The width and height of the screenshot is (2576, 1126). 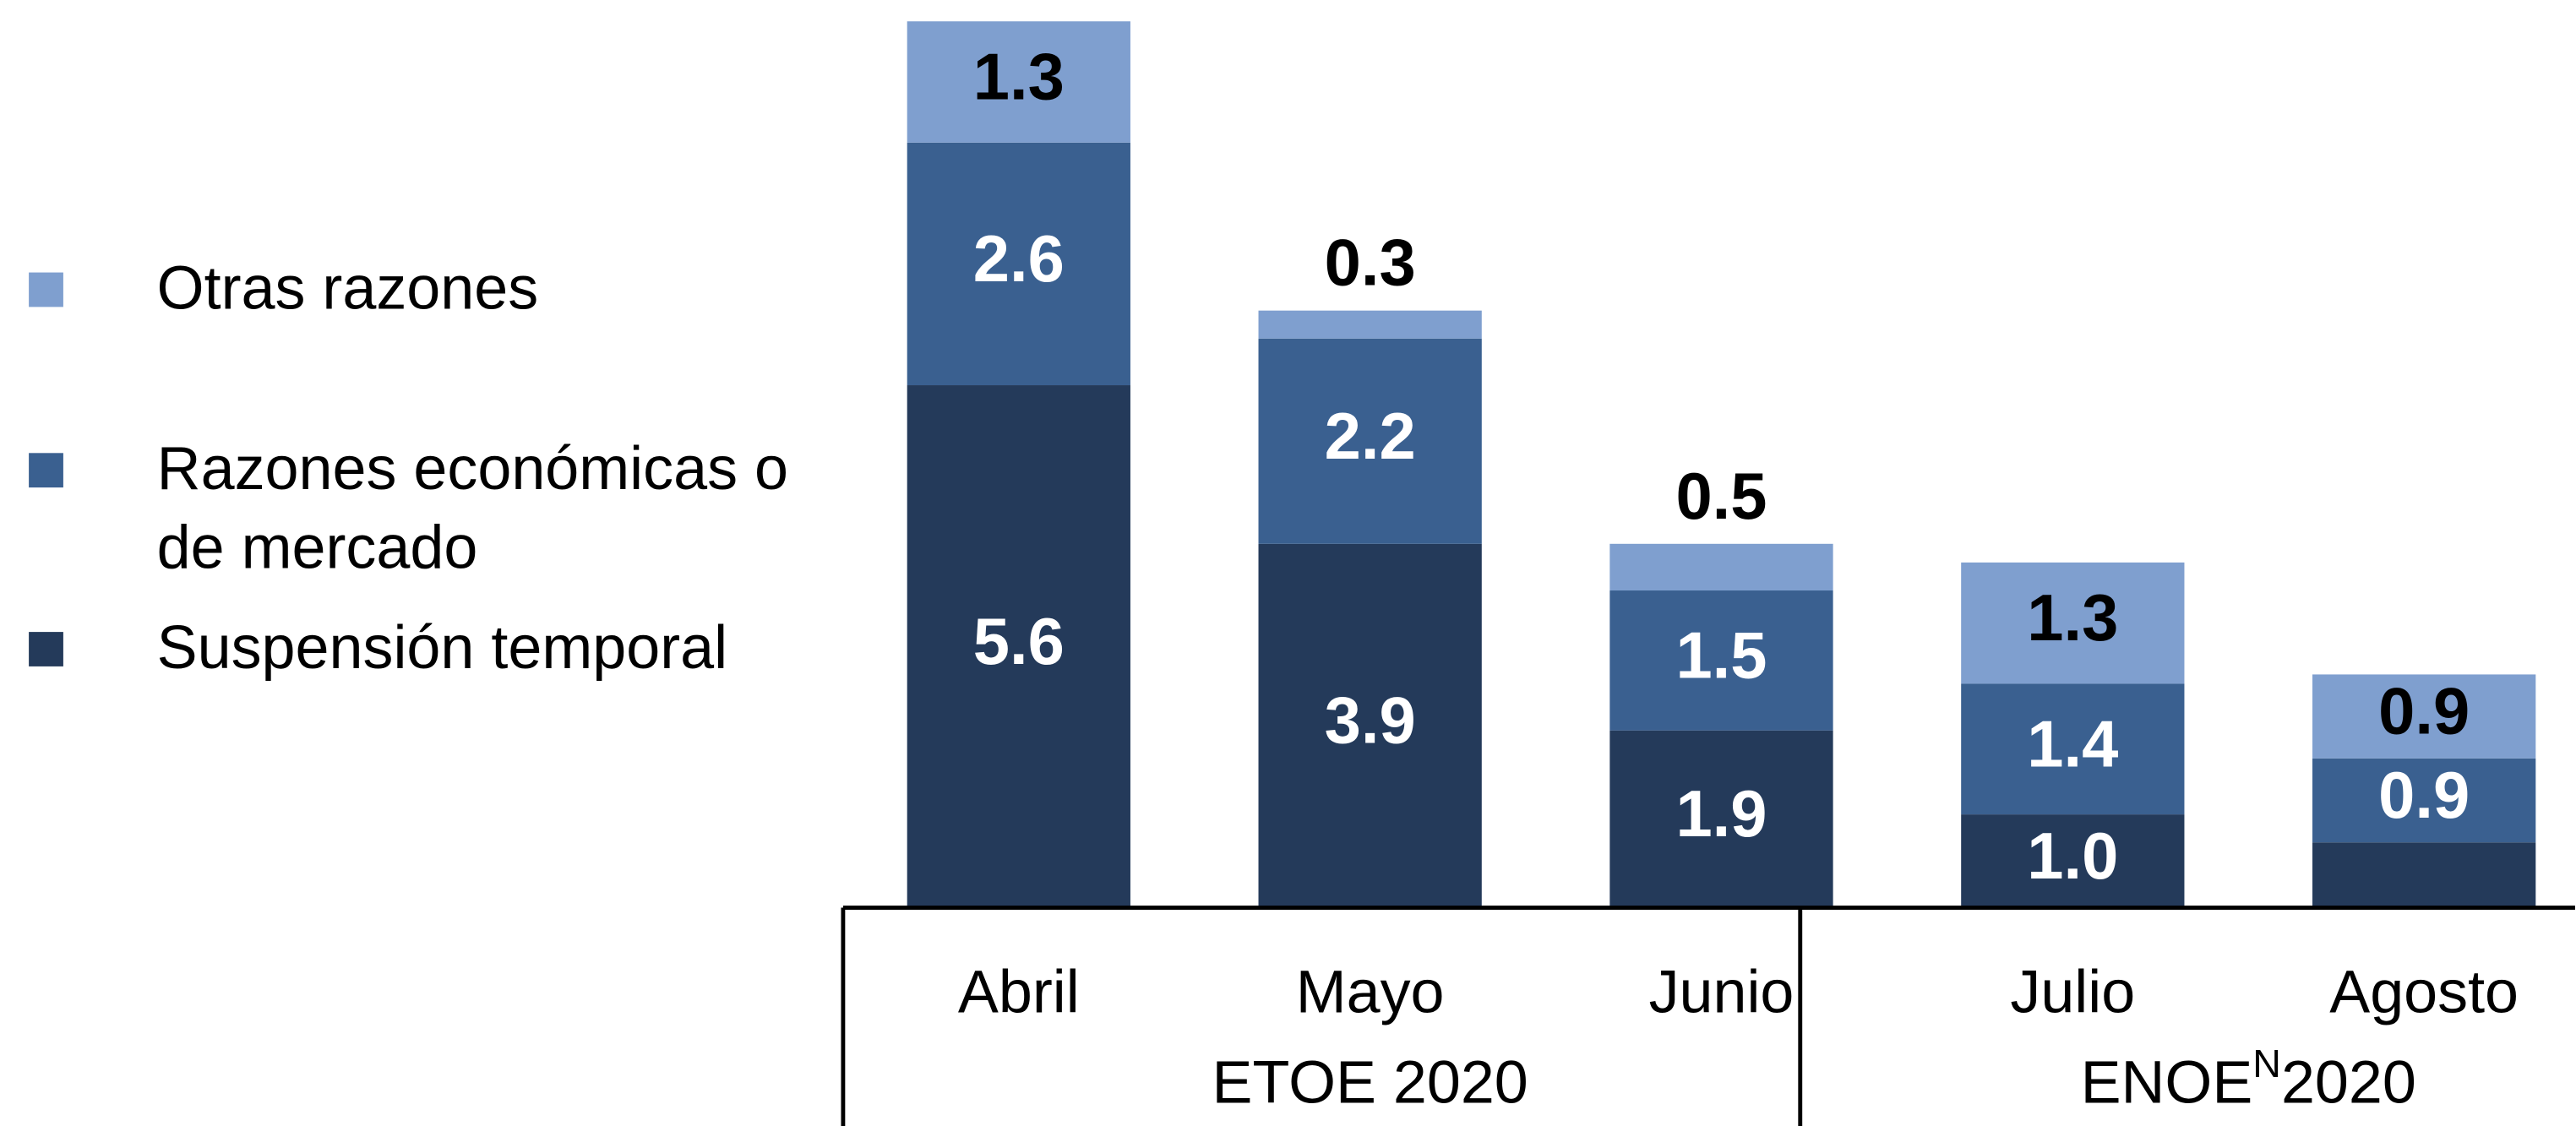 What do you see at coordinates (1370, 263) in the screenshot?
I see `data-label: 0.3` at bounding box center [1370, 263].